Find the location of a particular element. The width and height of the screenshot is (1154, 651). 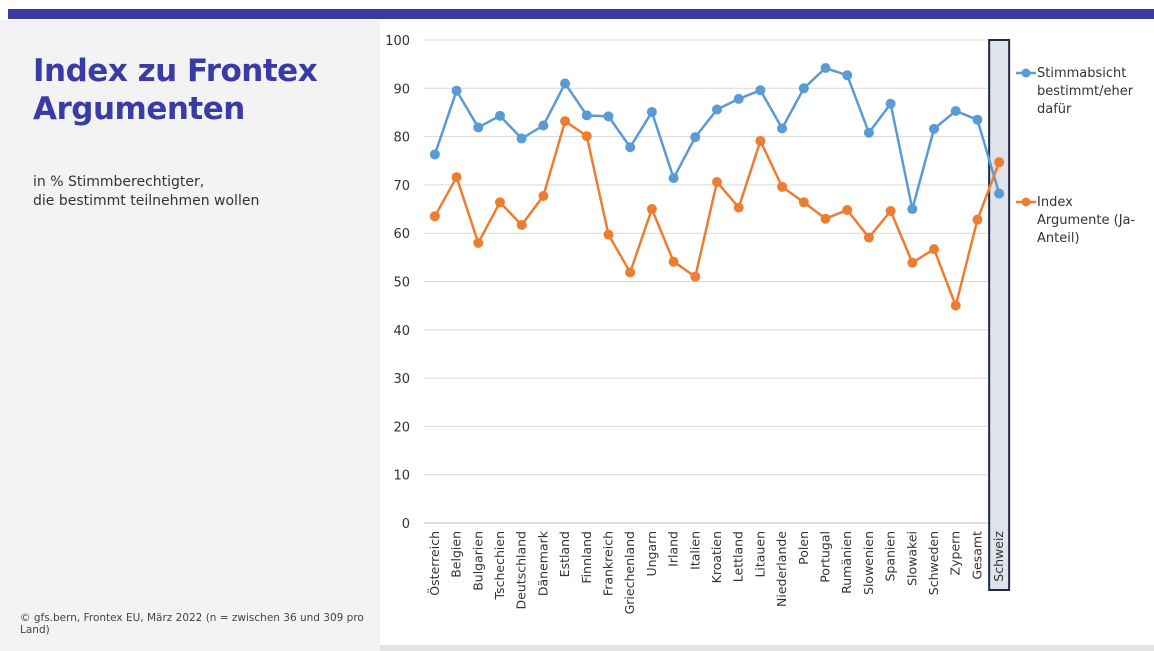

x-tick-label: Polen is located at coordinates (803, 548).